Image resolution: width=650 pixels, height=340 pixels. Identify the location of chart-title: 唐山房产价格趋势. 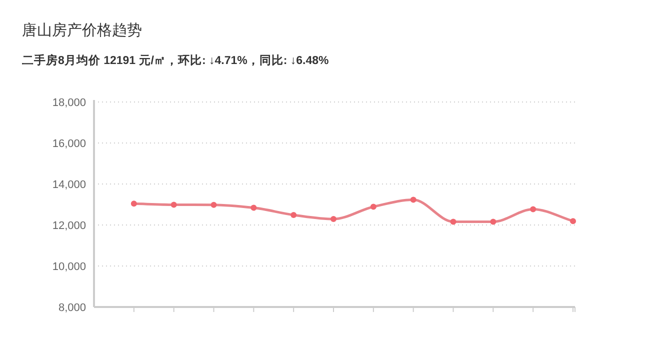
(82, 30).